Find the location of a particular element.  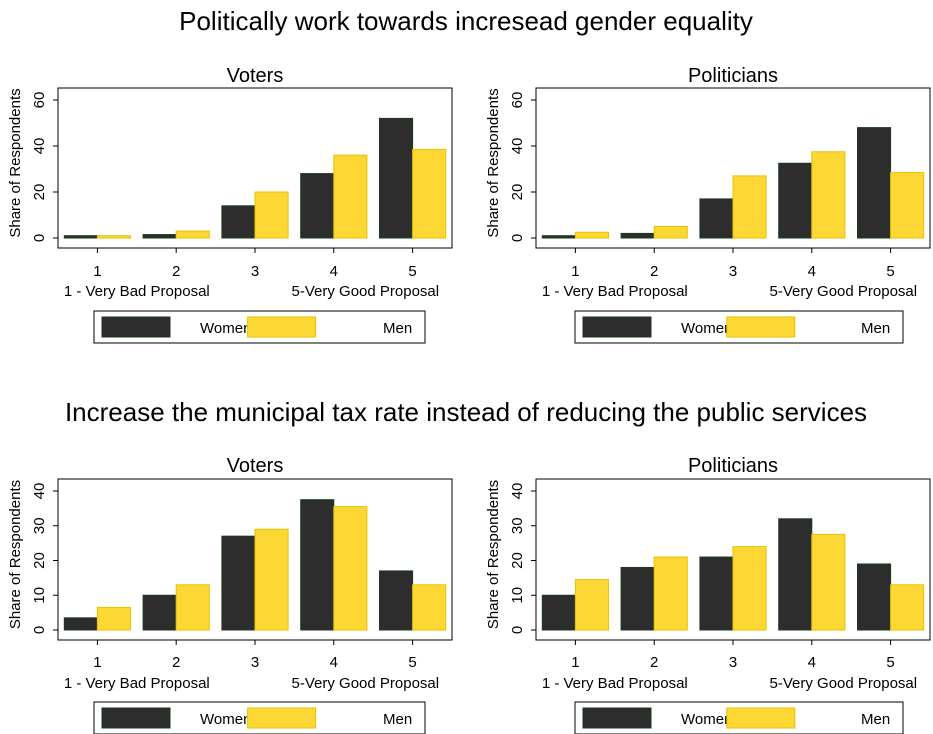

y-tick-label: 60 is located at coordinates (39, 100).